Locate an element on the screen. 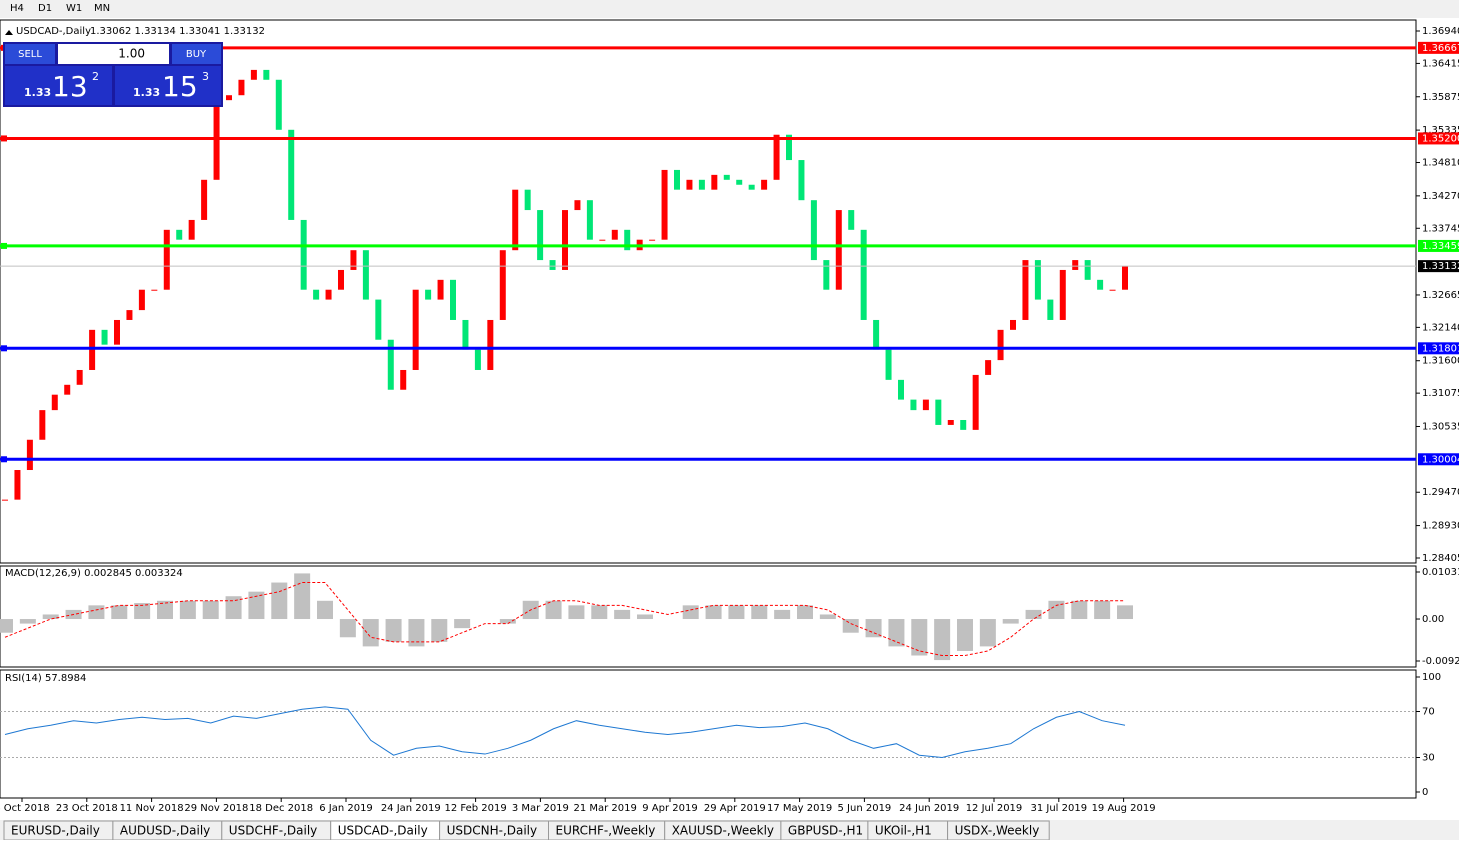 The height and width of the screenshot is (844, 1459). y-tick-label: 70 is located at coordinates (1428, 712).